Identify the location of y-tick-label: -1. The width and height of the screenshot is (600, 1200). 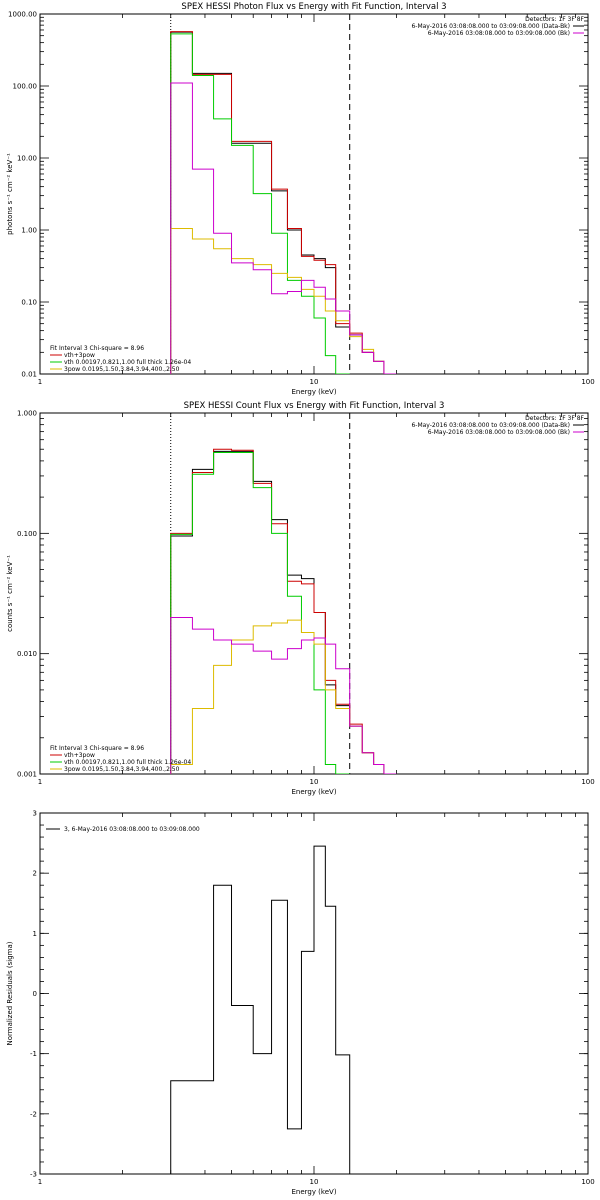
(33, 1054).